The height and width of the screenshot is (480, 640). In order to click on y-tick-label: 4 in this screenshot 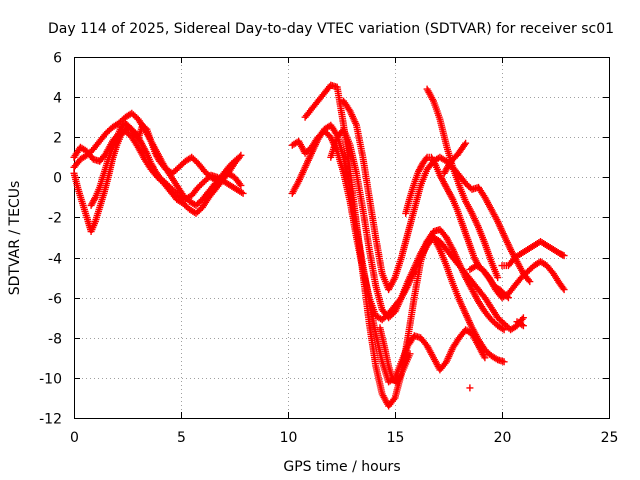, I will do `click(57, 99)`.